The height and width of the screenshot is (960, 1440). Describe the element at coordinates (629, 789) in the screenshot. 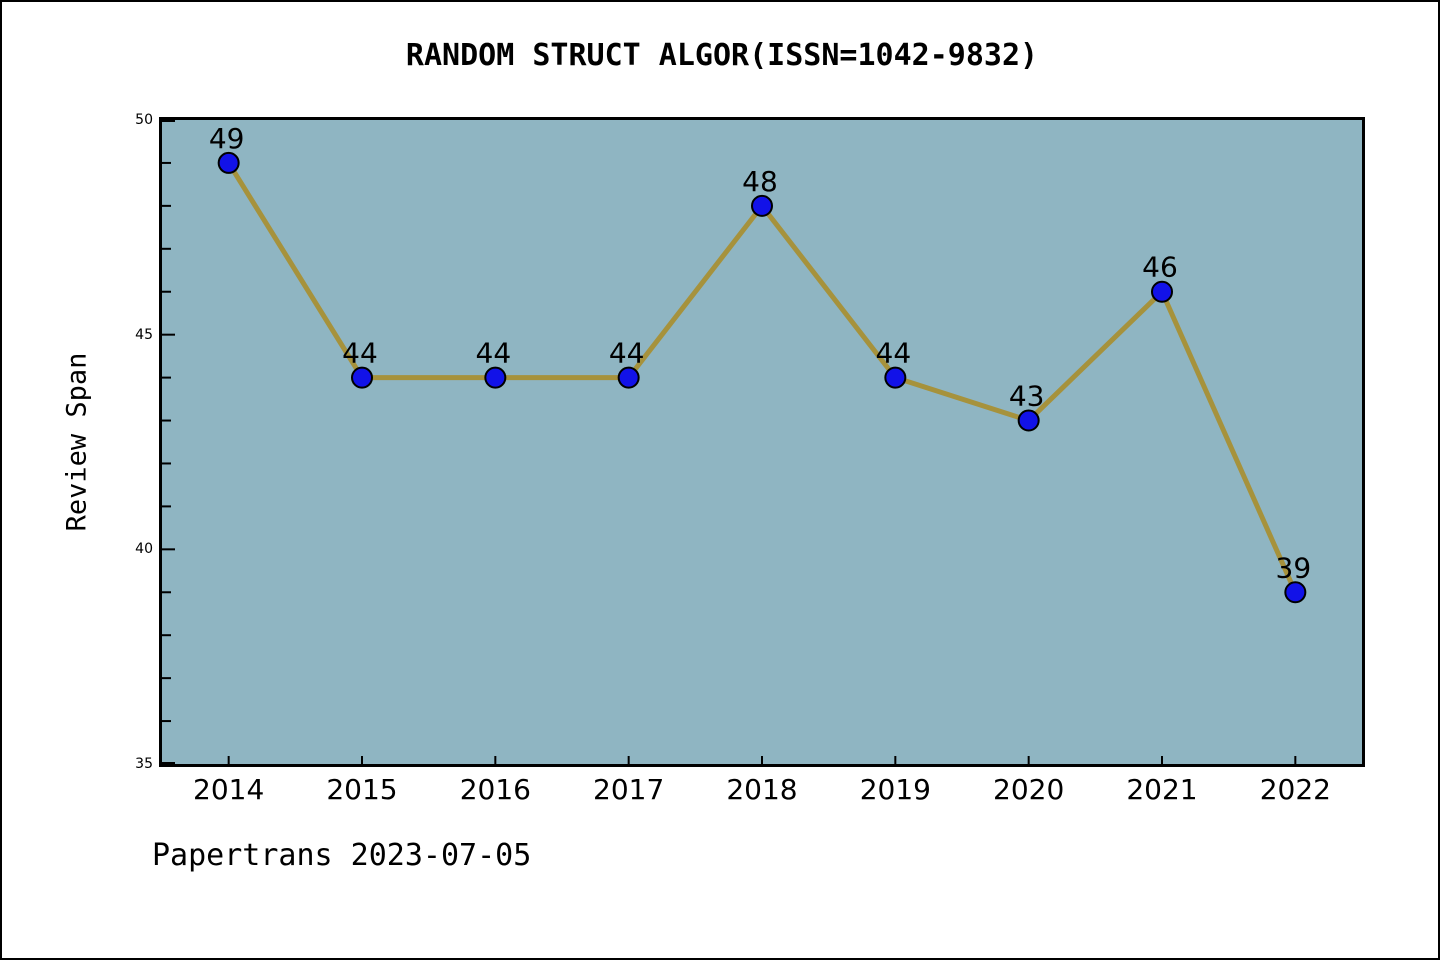

I see `x-tick-label: 2017` at that location.